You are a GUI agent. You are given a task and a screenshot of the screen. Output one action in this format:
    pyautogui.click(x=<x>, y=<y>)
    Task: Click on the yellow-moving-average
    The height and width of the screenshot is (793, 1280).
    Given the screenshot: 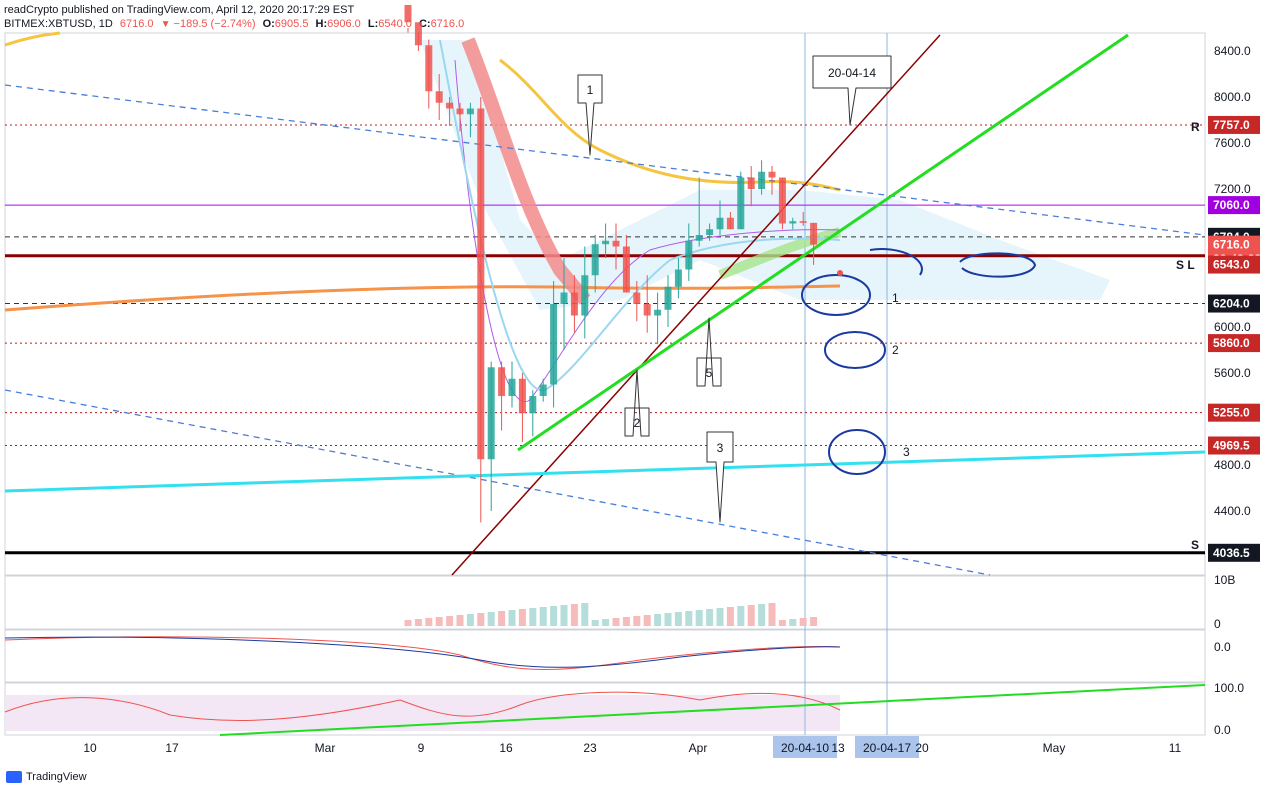 What is the action you would take?
    pyautogui.click(x=670, y=125)
    